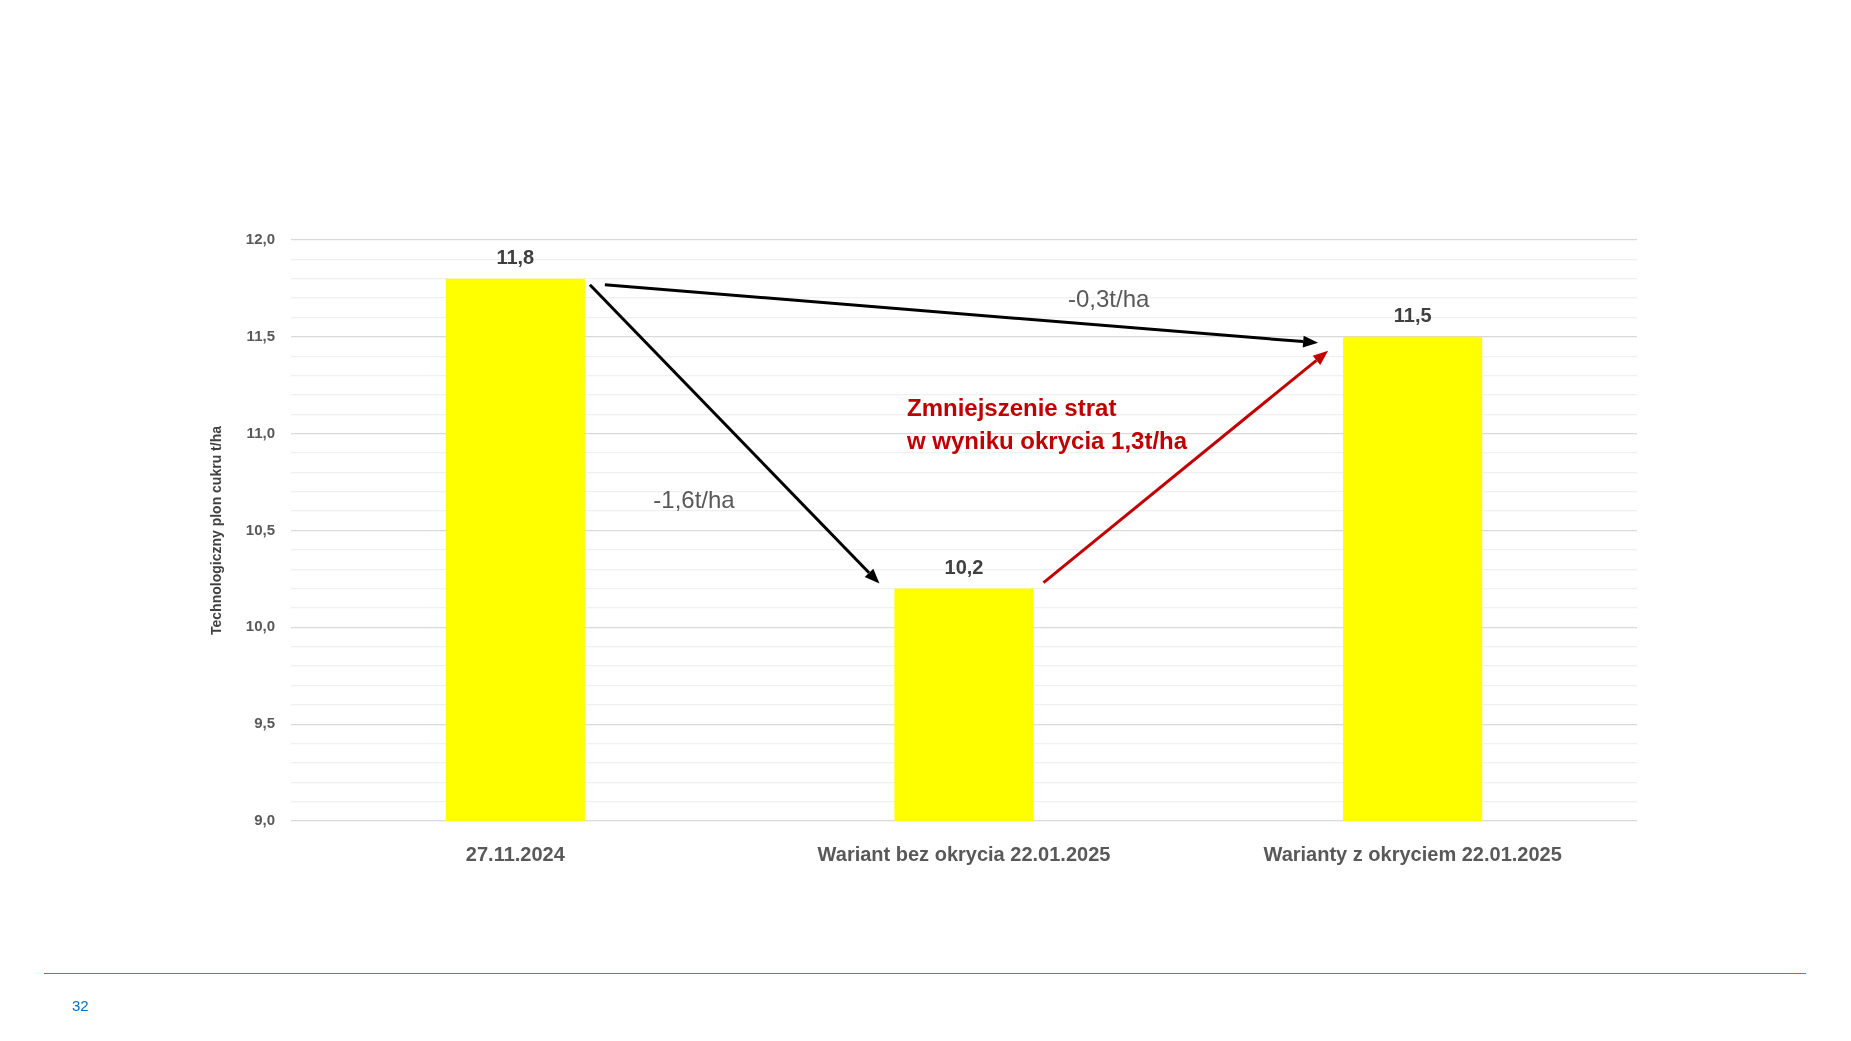 This screenshot has height=1041, width=1851. Describe the element at coordinates (964, 853) in the screenshot. I see `x-tick-label: Wariant bez okrycia 22.01.2025` at that location.